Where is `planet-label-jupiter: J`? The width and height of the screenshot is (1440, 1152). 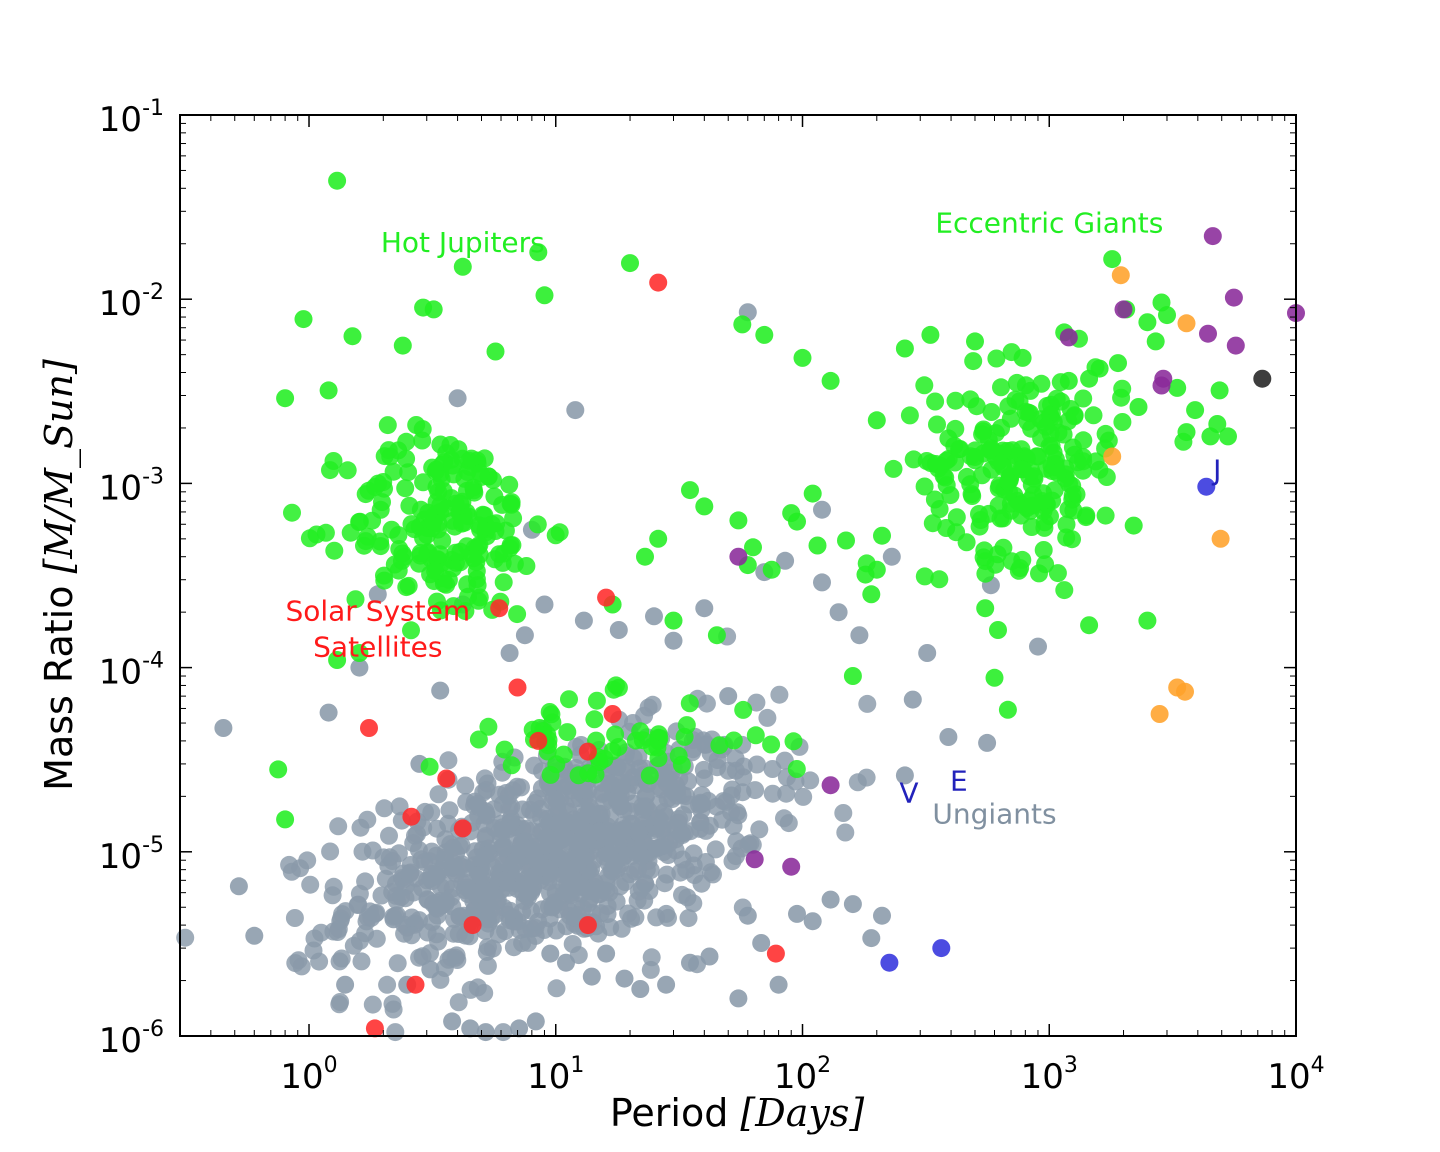
planet-label-jupiter: J is located at coordinates (1216, 470).